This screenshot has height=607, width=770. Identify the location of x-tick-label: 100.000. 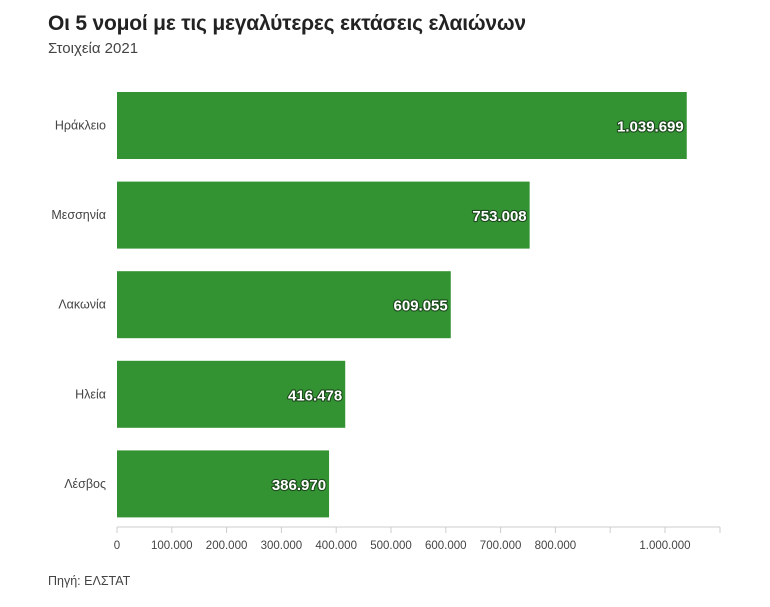
(172, 546).